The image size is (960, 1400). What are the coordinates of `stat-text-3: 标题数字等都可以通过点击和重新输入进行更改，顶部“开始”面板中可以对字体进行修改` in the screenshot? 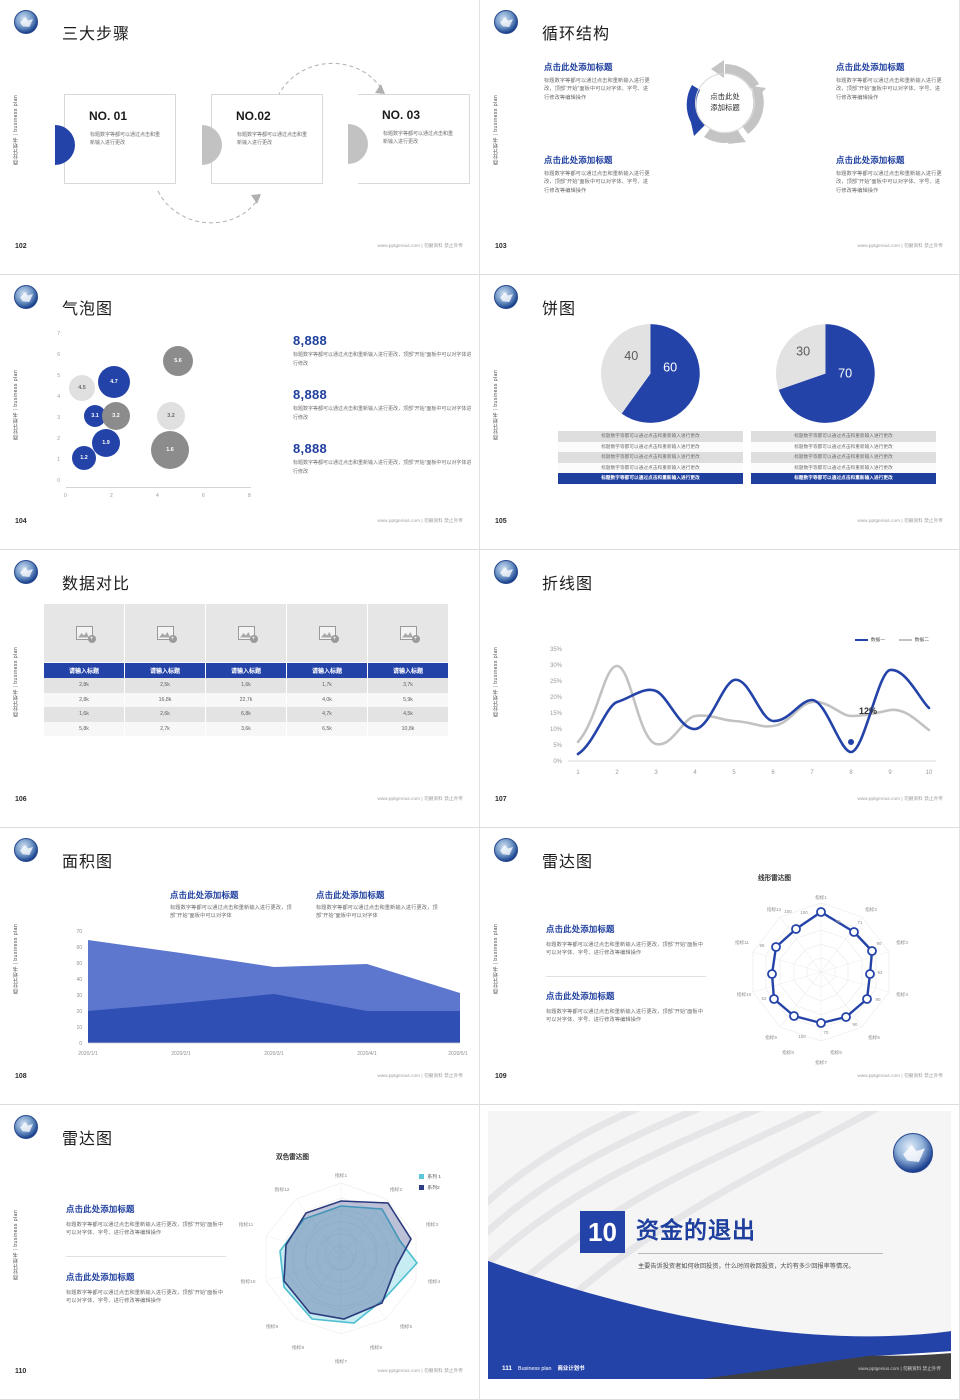 It's located at (382, 467).